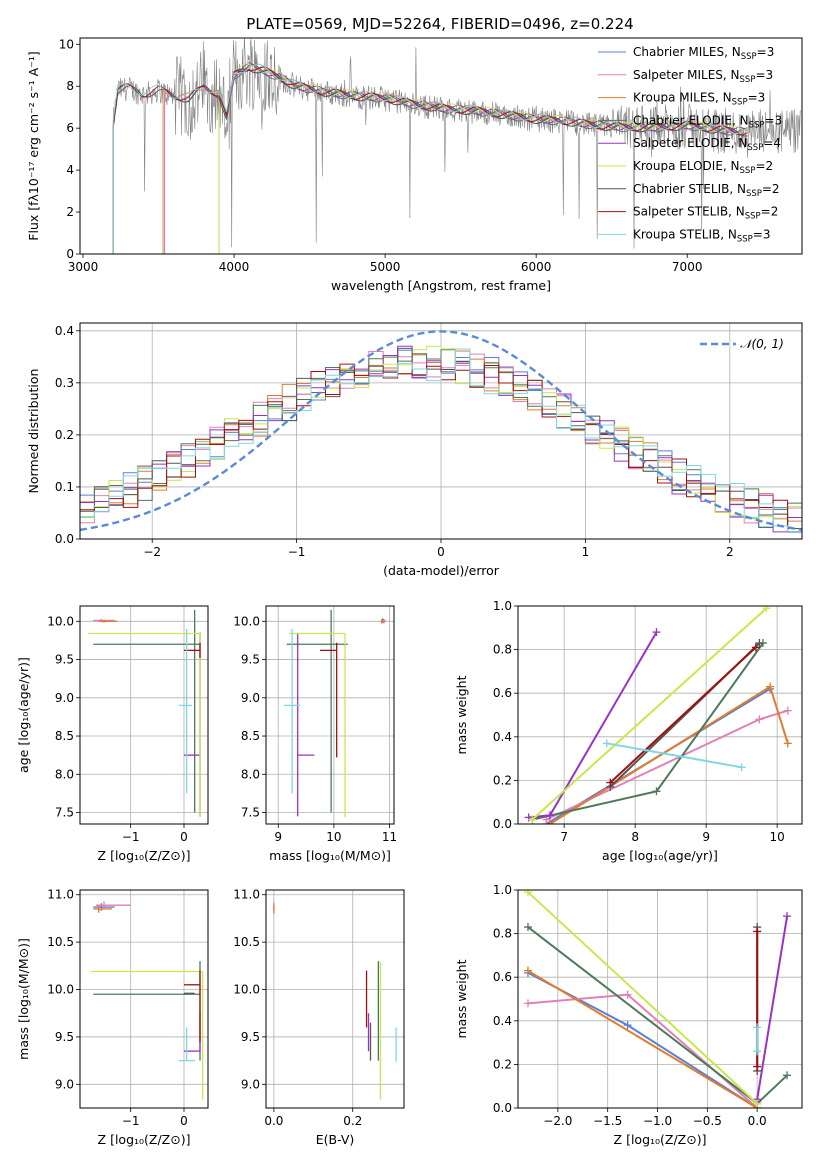  Describe the element at coordinates (586, 552) in the screenshot. I see `x-tick-label: 1` at that location.